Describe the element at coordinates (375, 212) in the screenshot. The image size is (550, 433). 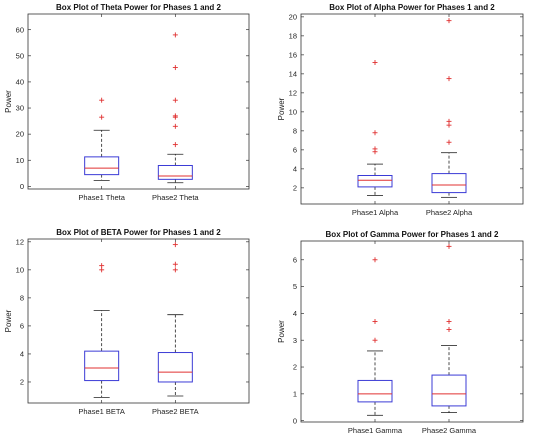
I see `x-tick-label: Phase1 Alpha` at that location.